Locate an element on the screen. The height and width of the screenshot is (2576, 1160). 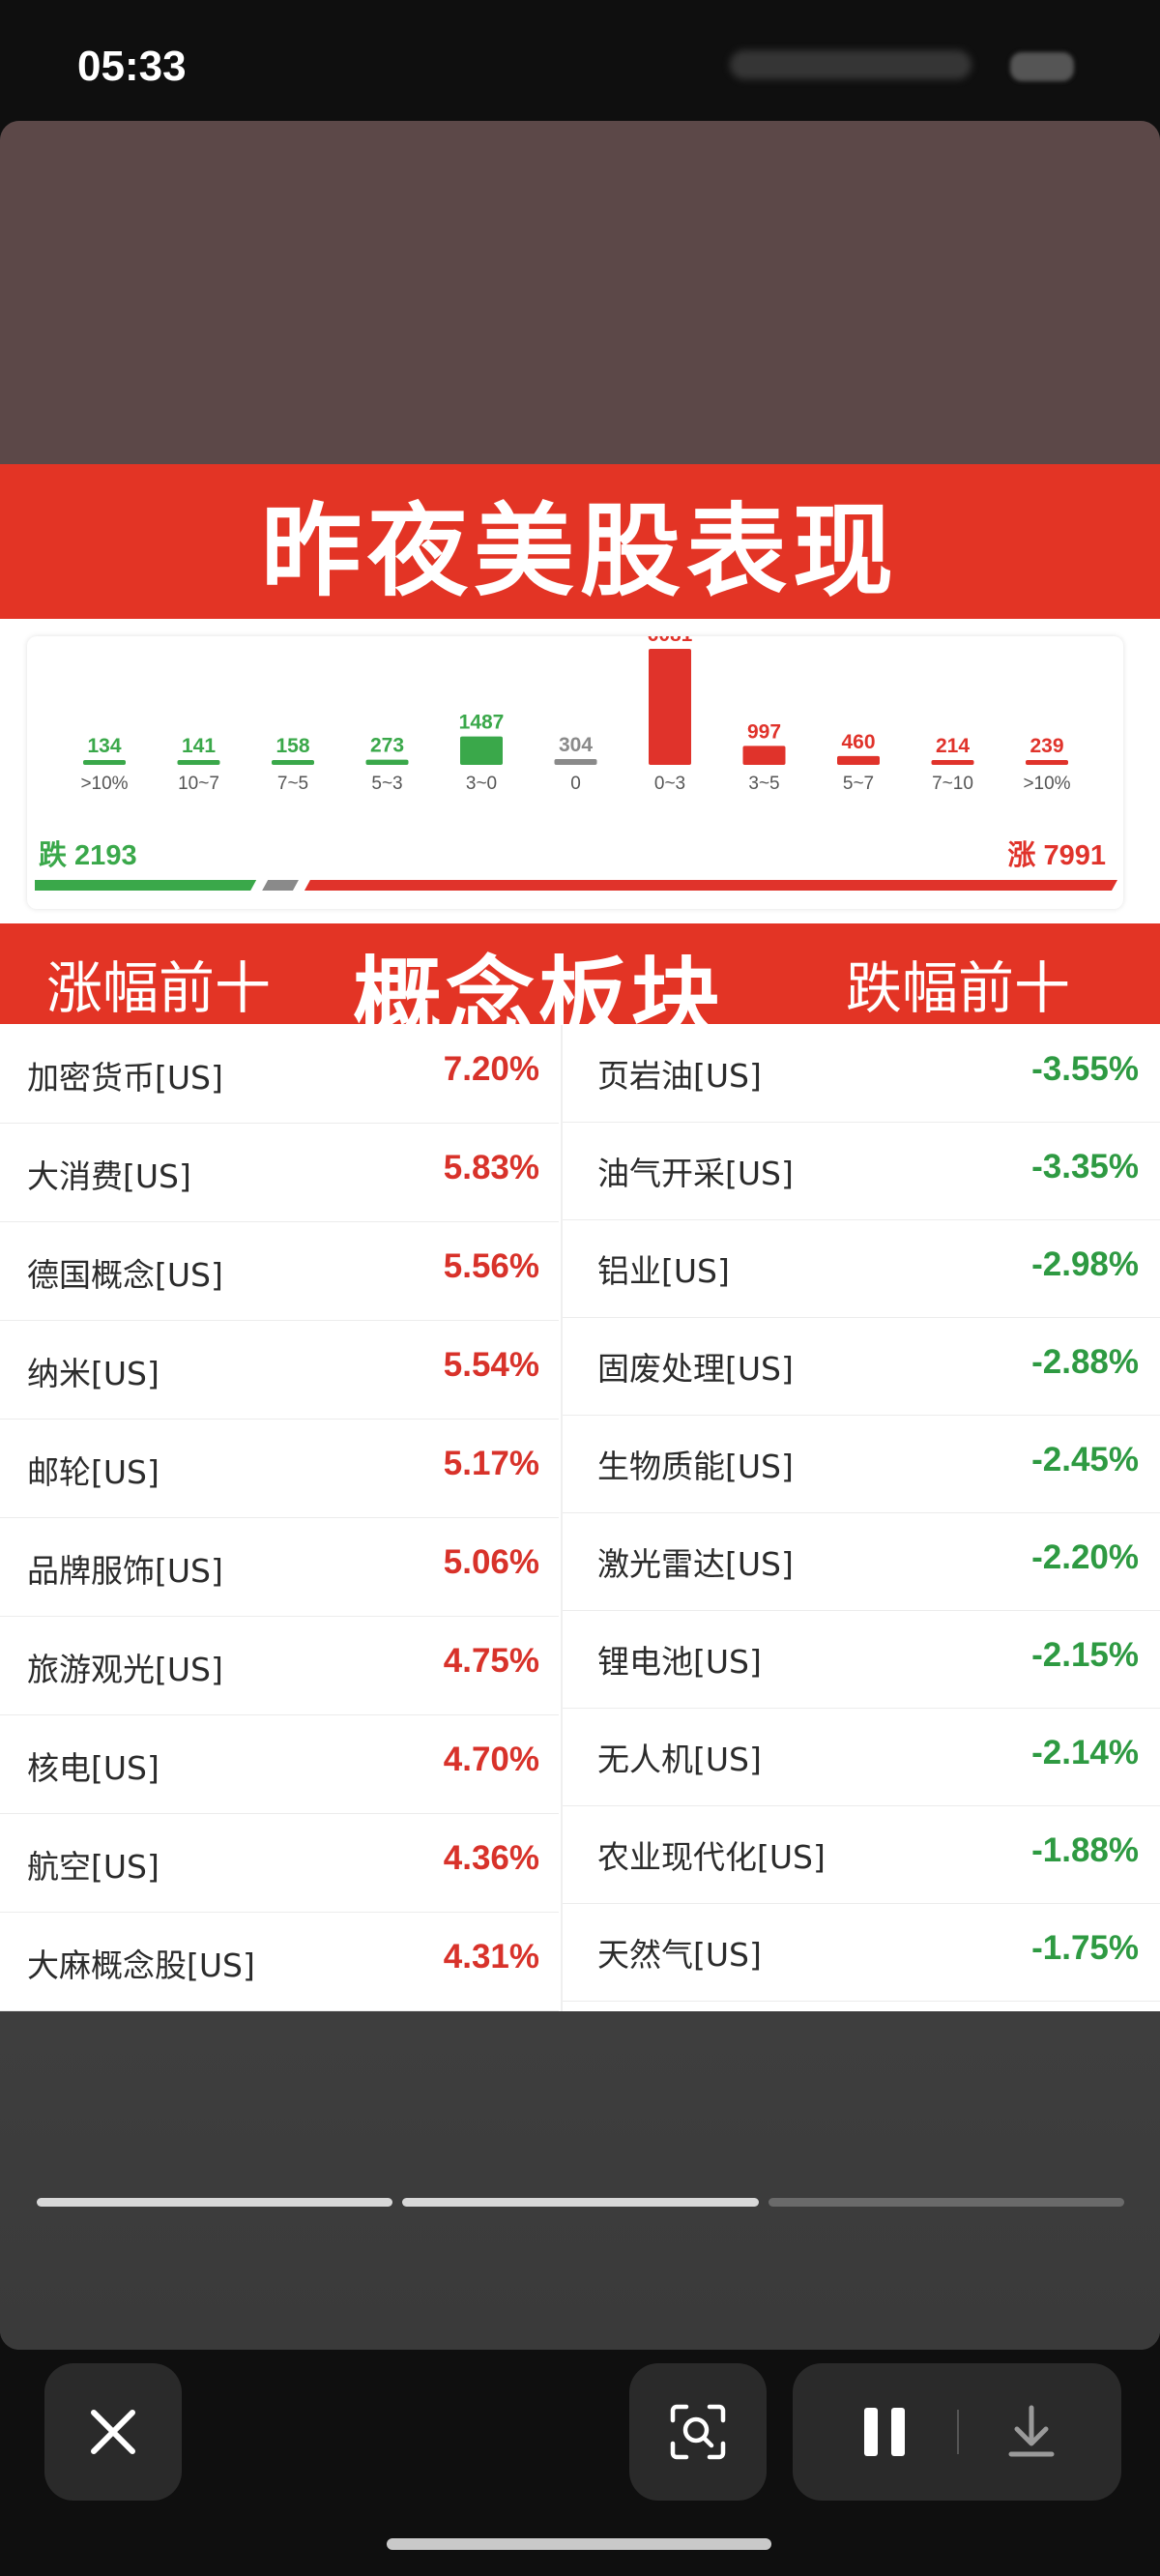
download-button is located at coordinates (1031, 2432).